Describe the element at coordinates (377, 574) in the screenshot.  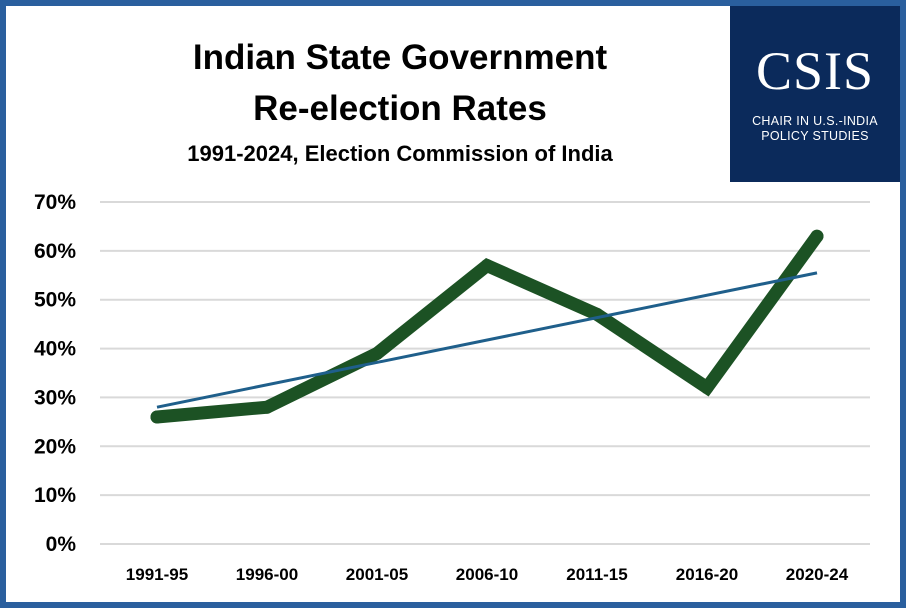
I see `x-tick-label: 2001-05` at that location.